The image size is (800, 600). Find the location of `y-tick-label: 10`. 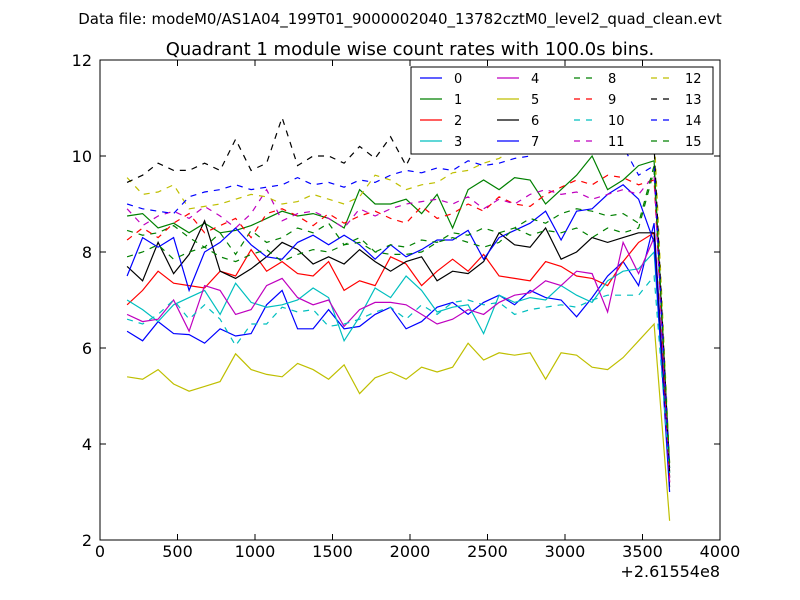

y-tick-label: 10 is located at coordinates (82, 156).